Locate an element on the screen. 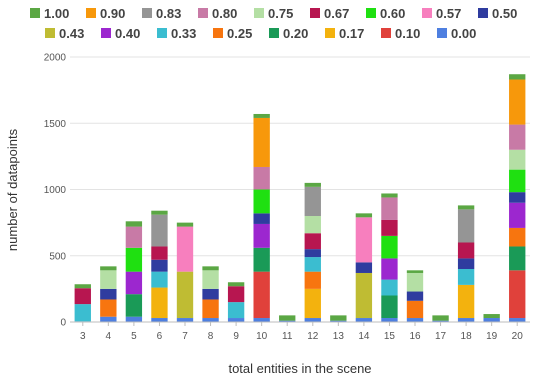 The height and width of the screenshot is (381, 556). x-tick-label: 18 is located at coordinates (467, 336).